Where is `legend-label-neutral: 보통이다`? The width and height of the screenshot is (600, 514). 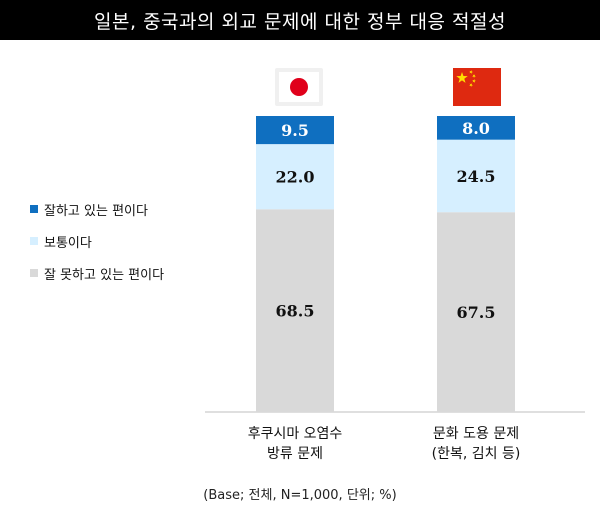 legend-label-neutral: 보통이다 is located at coordinates (68, 243).